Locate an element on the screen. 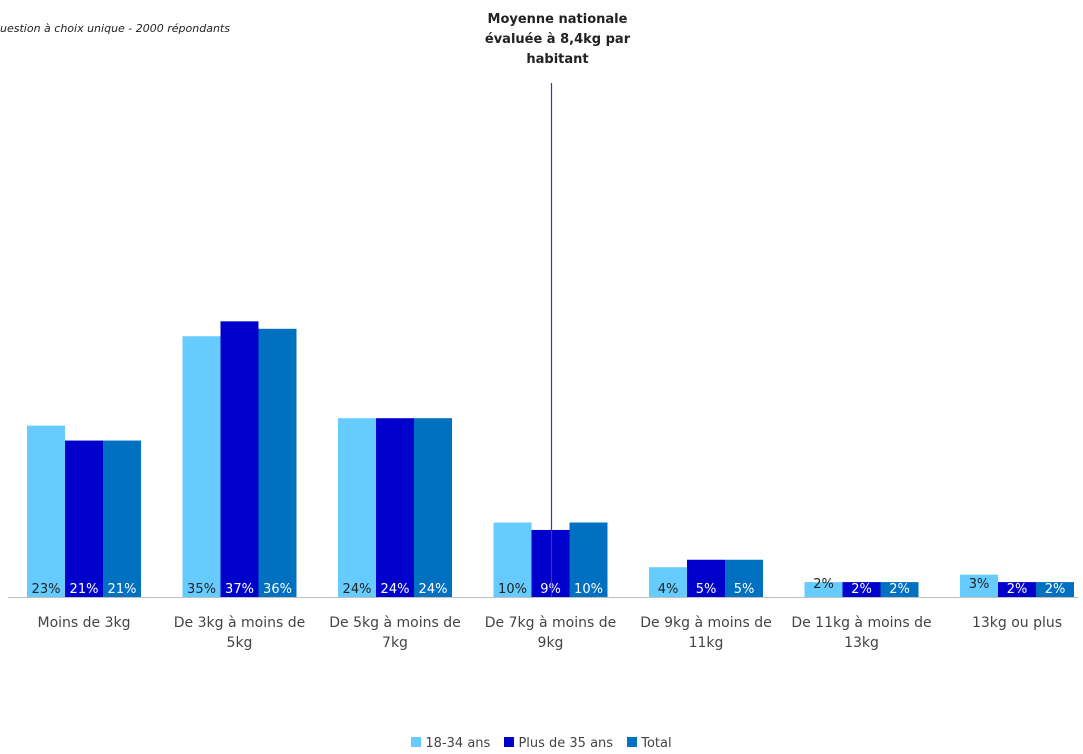 The height and width of the screenshot is (754, 1083). data-label-plus-de-35-ans-cat-0: 21% is located at coordinates (84, 589).